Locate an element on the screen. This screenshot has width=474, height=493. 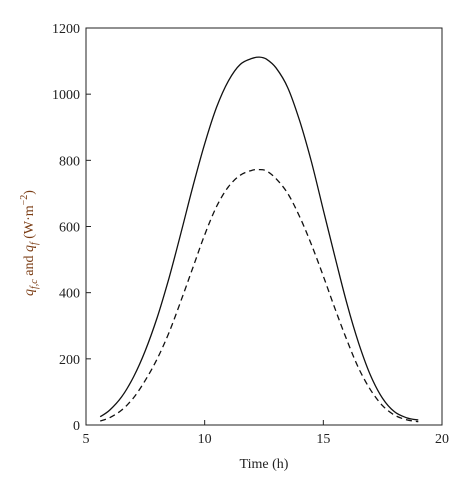
y-tick-label: 600 is located at coordinates (69, 228).